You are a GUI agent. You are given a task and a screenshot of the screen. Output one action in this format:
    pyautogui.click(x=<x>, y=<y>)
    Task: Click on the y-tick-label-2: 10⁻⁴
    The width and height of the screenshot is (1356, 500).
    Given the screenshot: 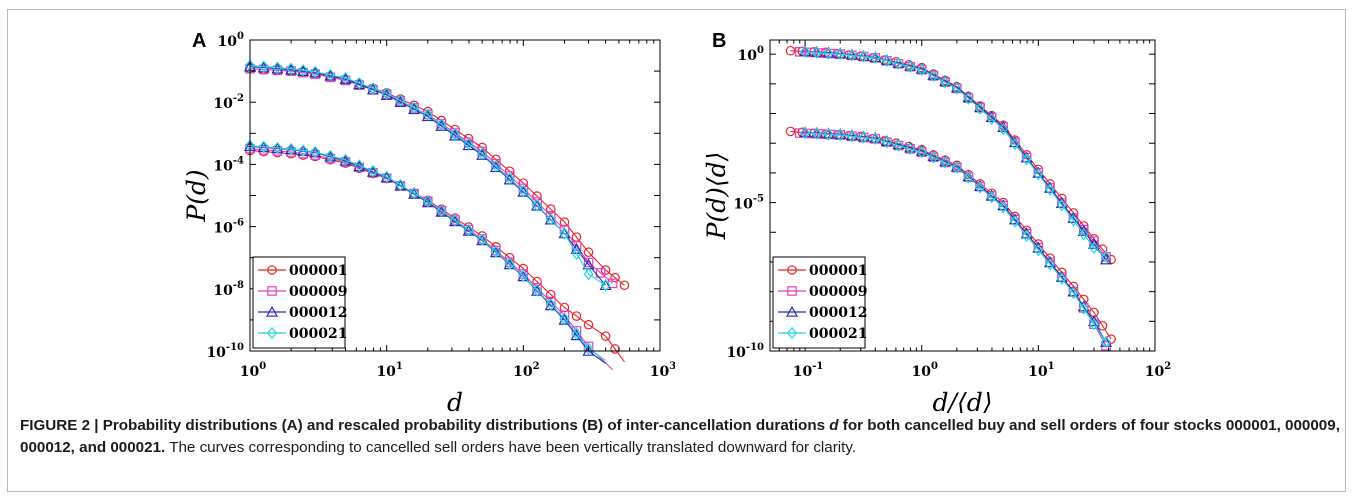 What is the action you would take?
    pyautogui.click(x=228, y=164)
    